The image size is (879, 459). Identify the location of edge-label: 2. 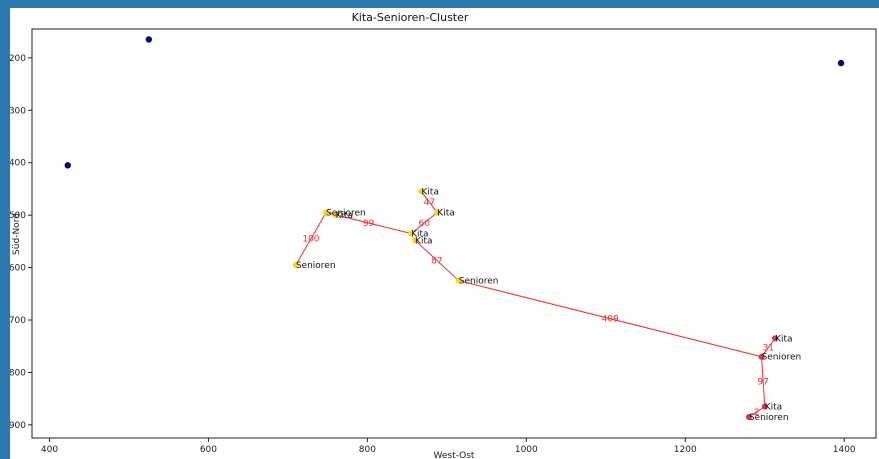
(757, 413).